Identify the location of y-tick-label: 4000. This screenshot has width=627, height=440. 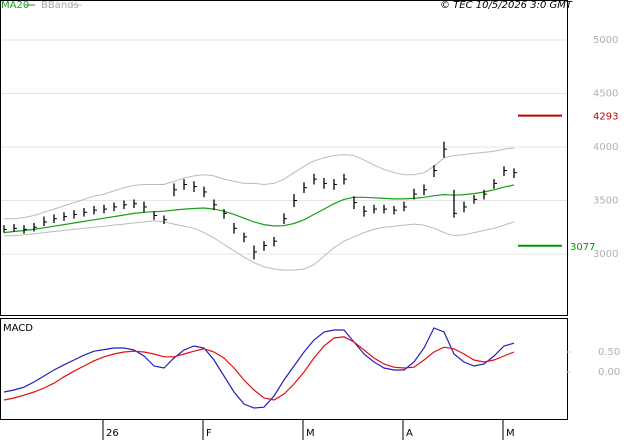
(605, 147).